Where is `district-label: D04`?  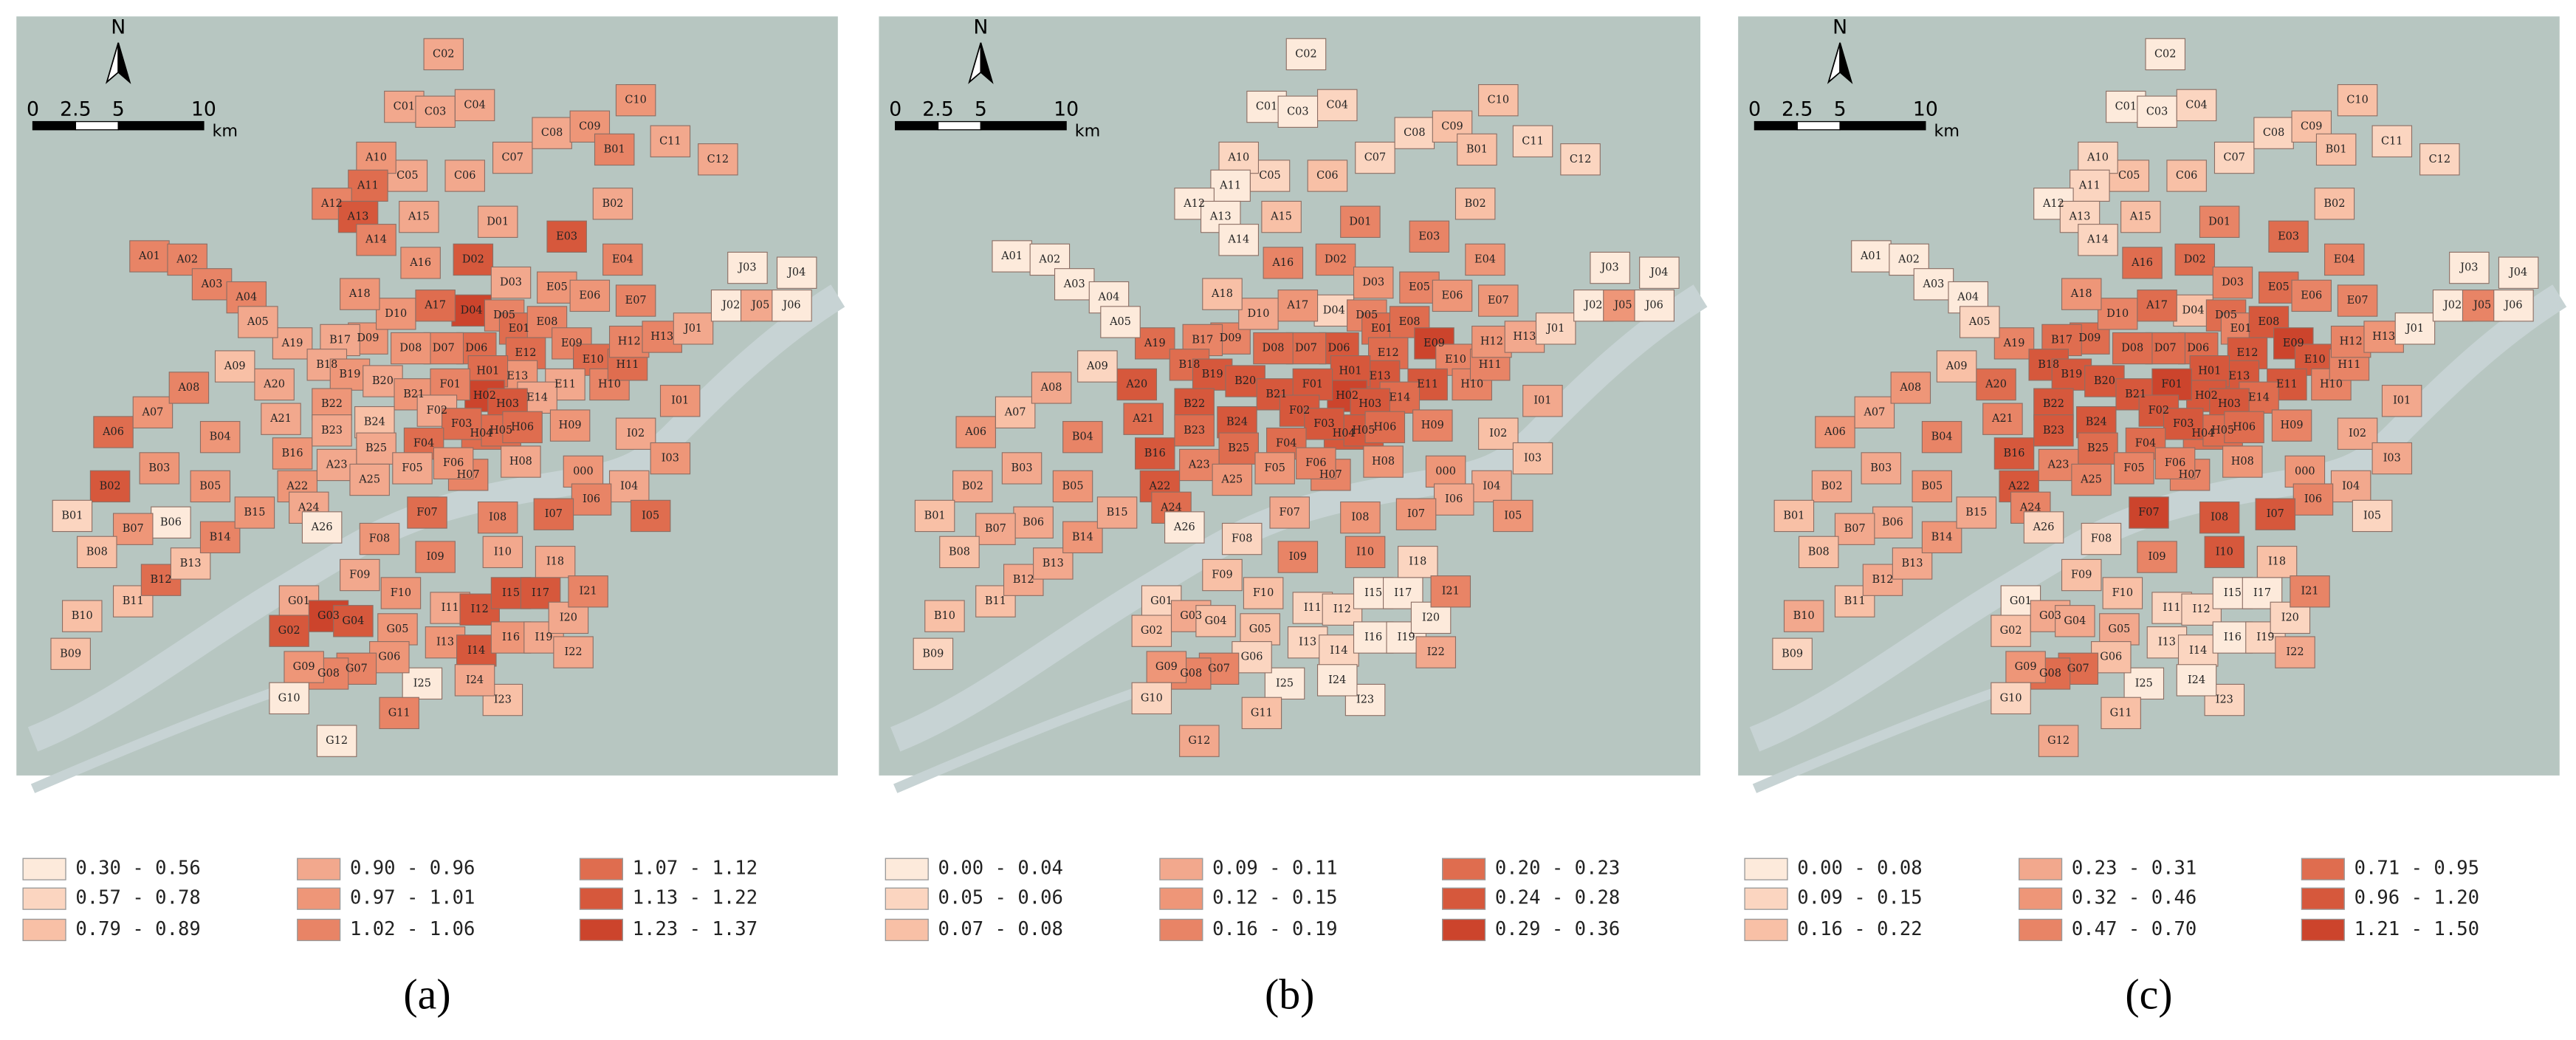
district-label: D04 is located at coordinates (2193, 310).